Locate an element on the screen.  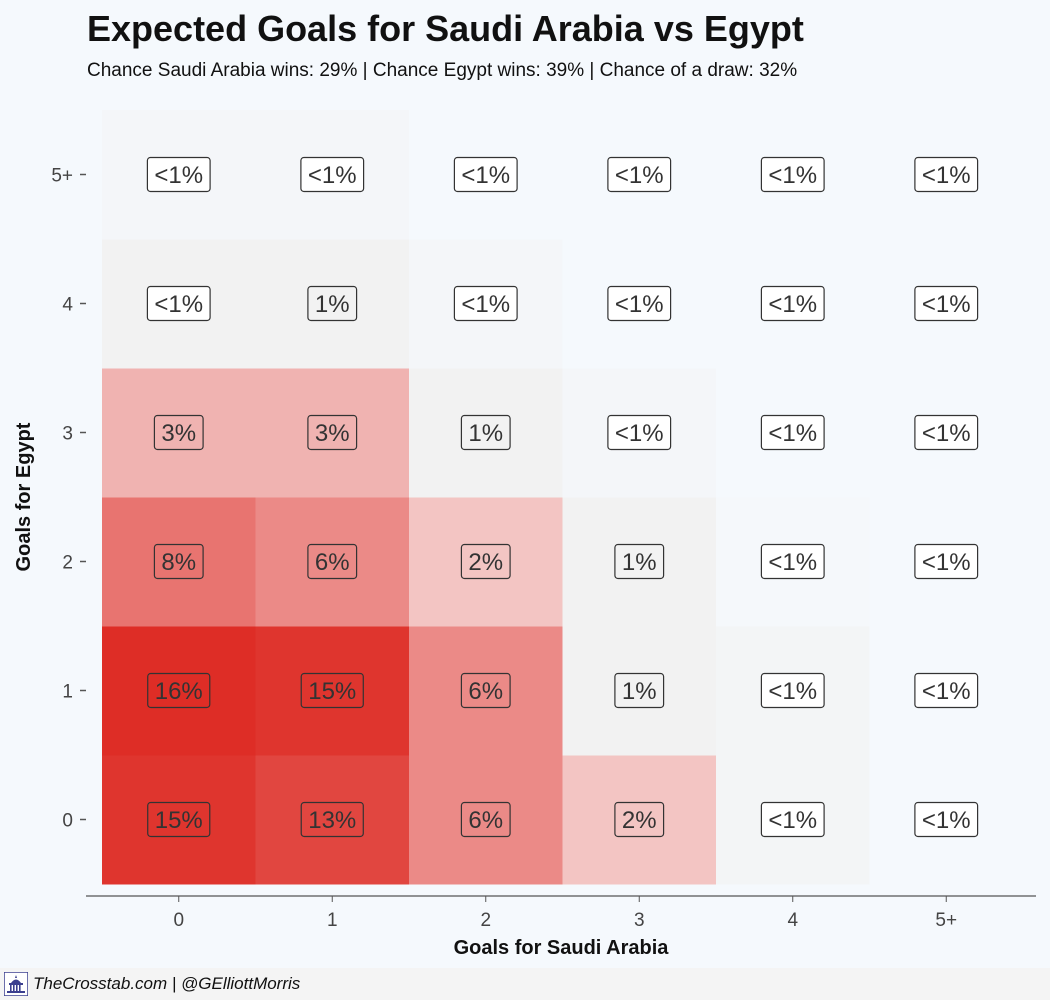
cell-label-5+-5+: <1% is located at coordinates (946, 174).